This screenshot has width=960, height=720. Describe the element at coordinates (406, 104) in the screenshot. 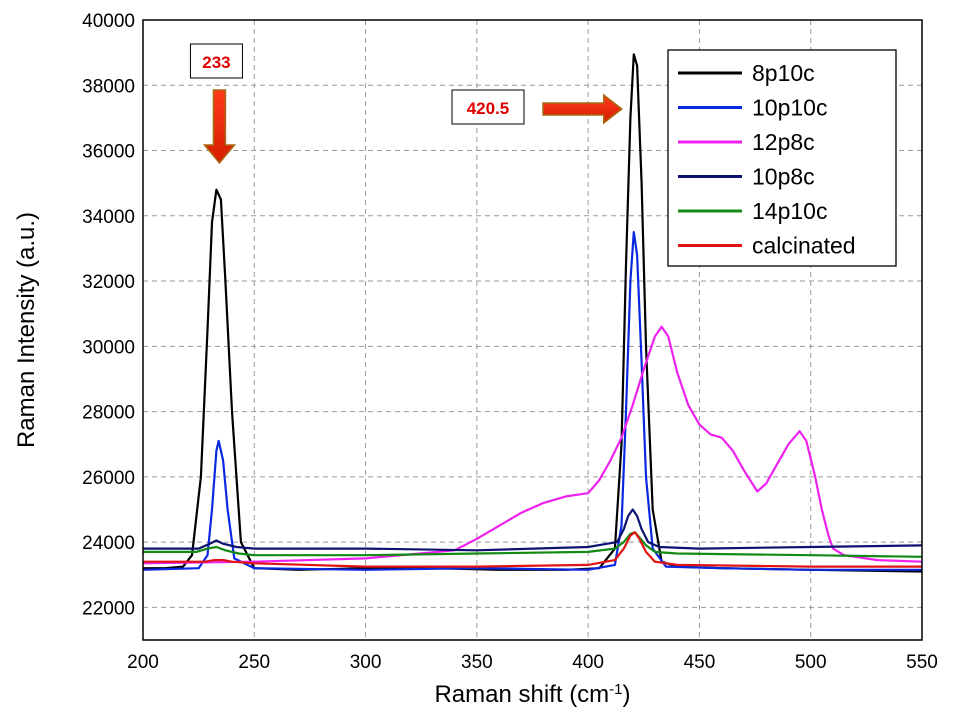

I see `annotations: 233 420.5` at that location.